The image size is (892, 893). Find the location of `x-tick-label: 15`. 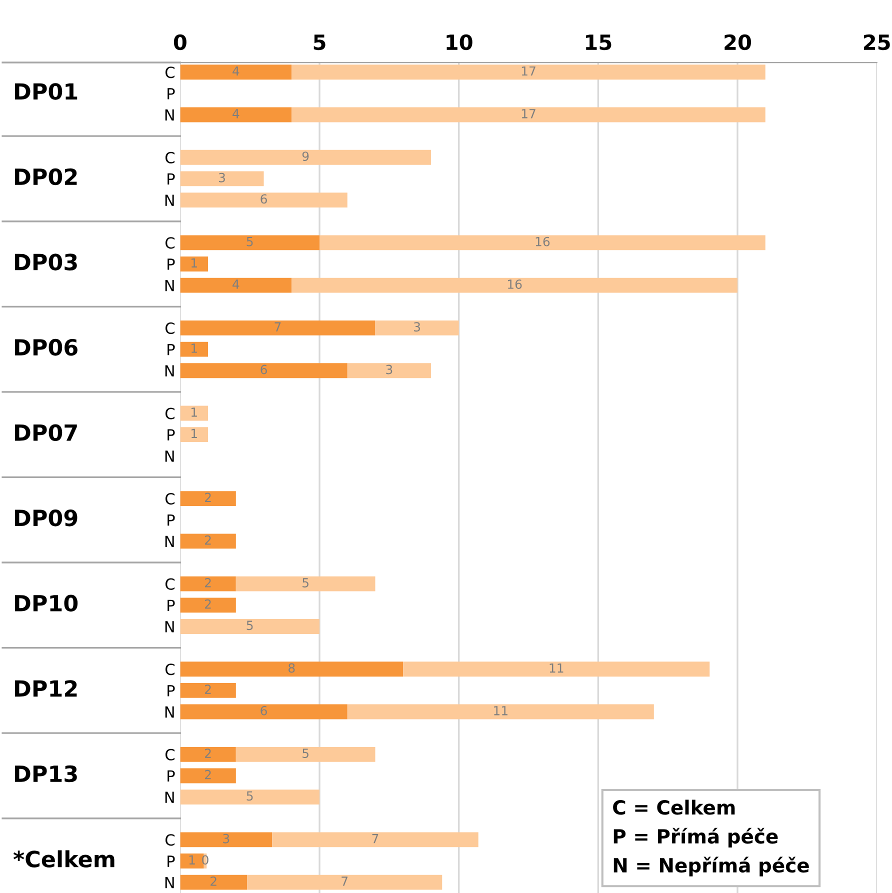

x-tick-label: 15 is located at coordinates (599, 42).